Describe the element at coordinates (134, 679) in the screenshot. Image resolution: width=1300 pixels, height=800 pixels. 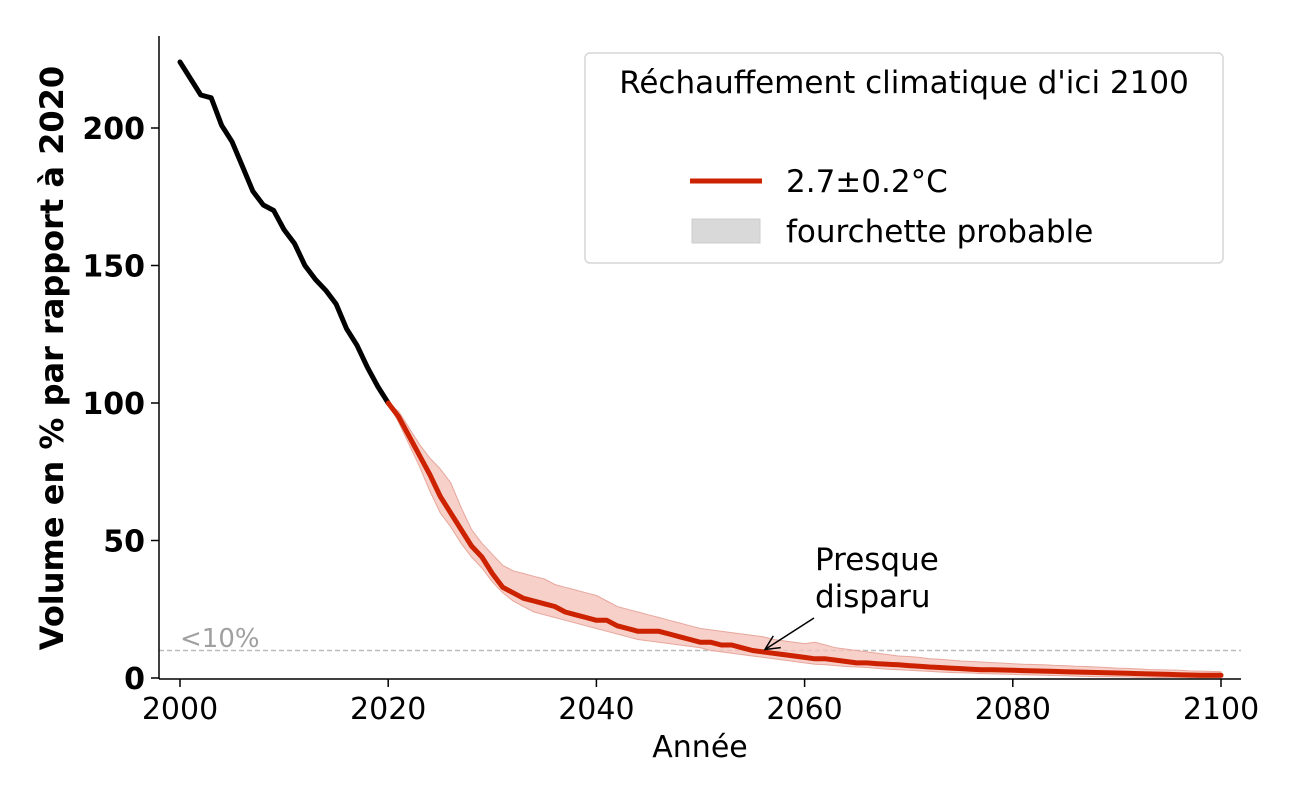
I see `y-tick-label: 0` at that location.